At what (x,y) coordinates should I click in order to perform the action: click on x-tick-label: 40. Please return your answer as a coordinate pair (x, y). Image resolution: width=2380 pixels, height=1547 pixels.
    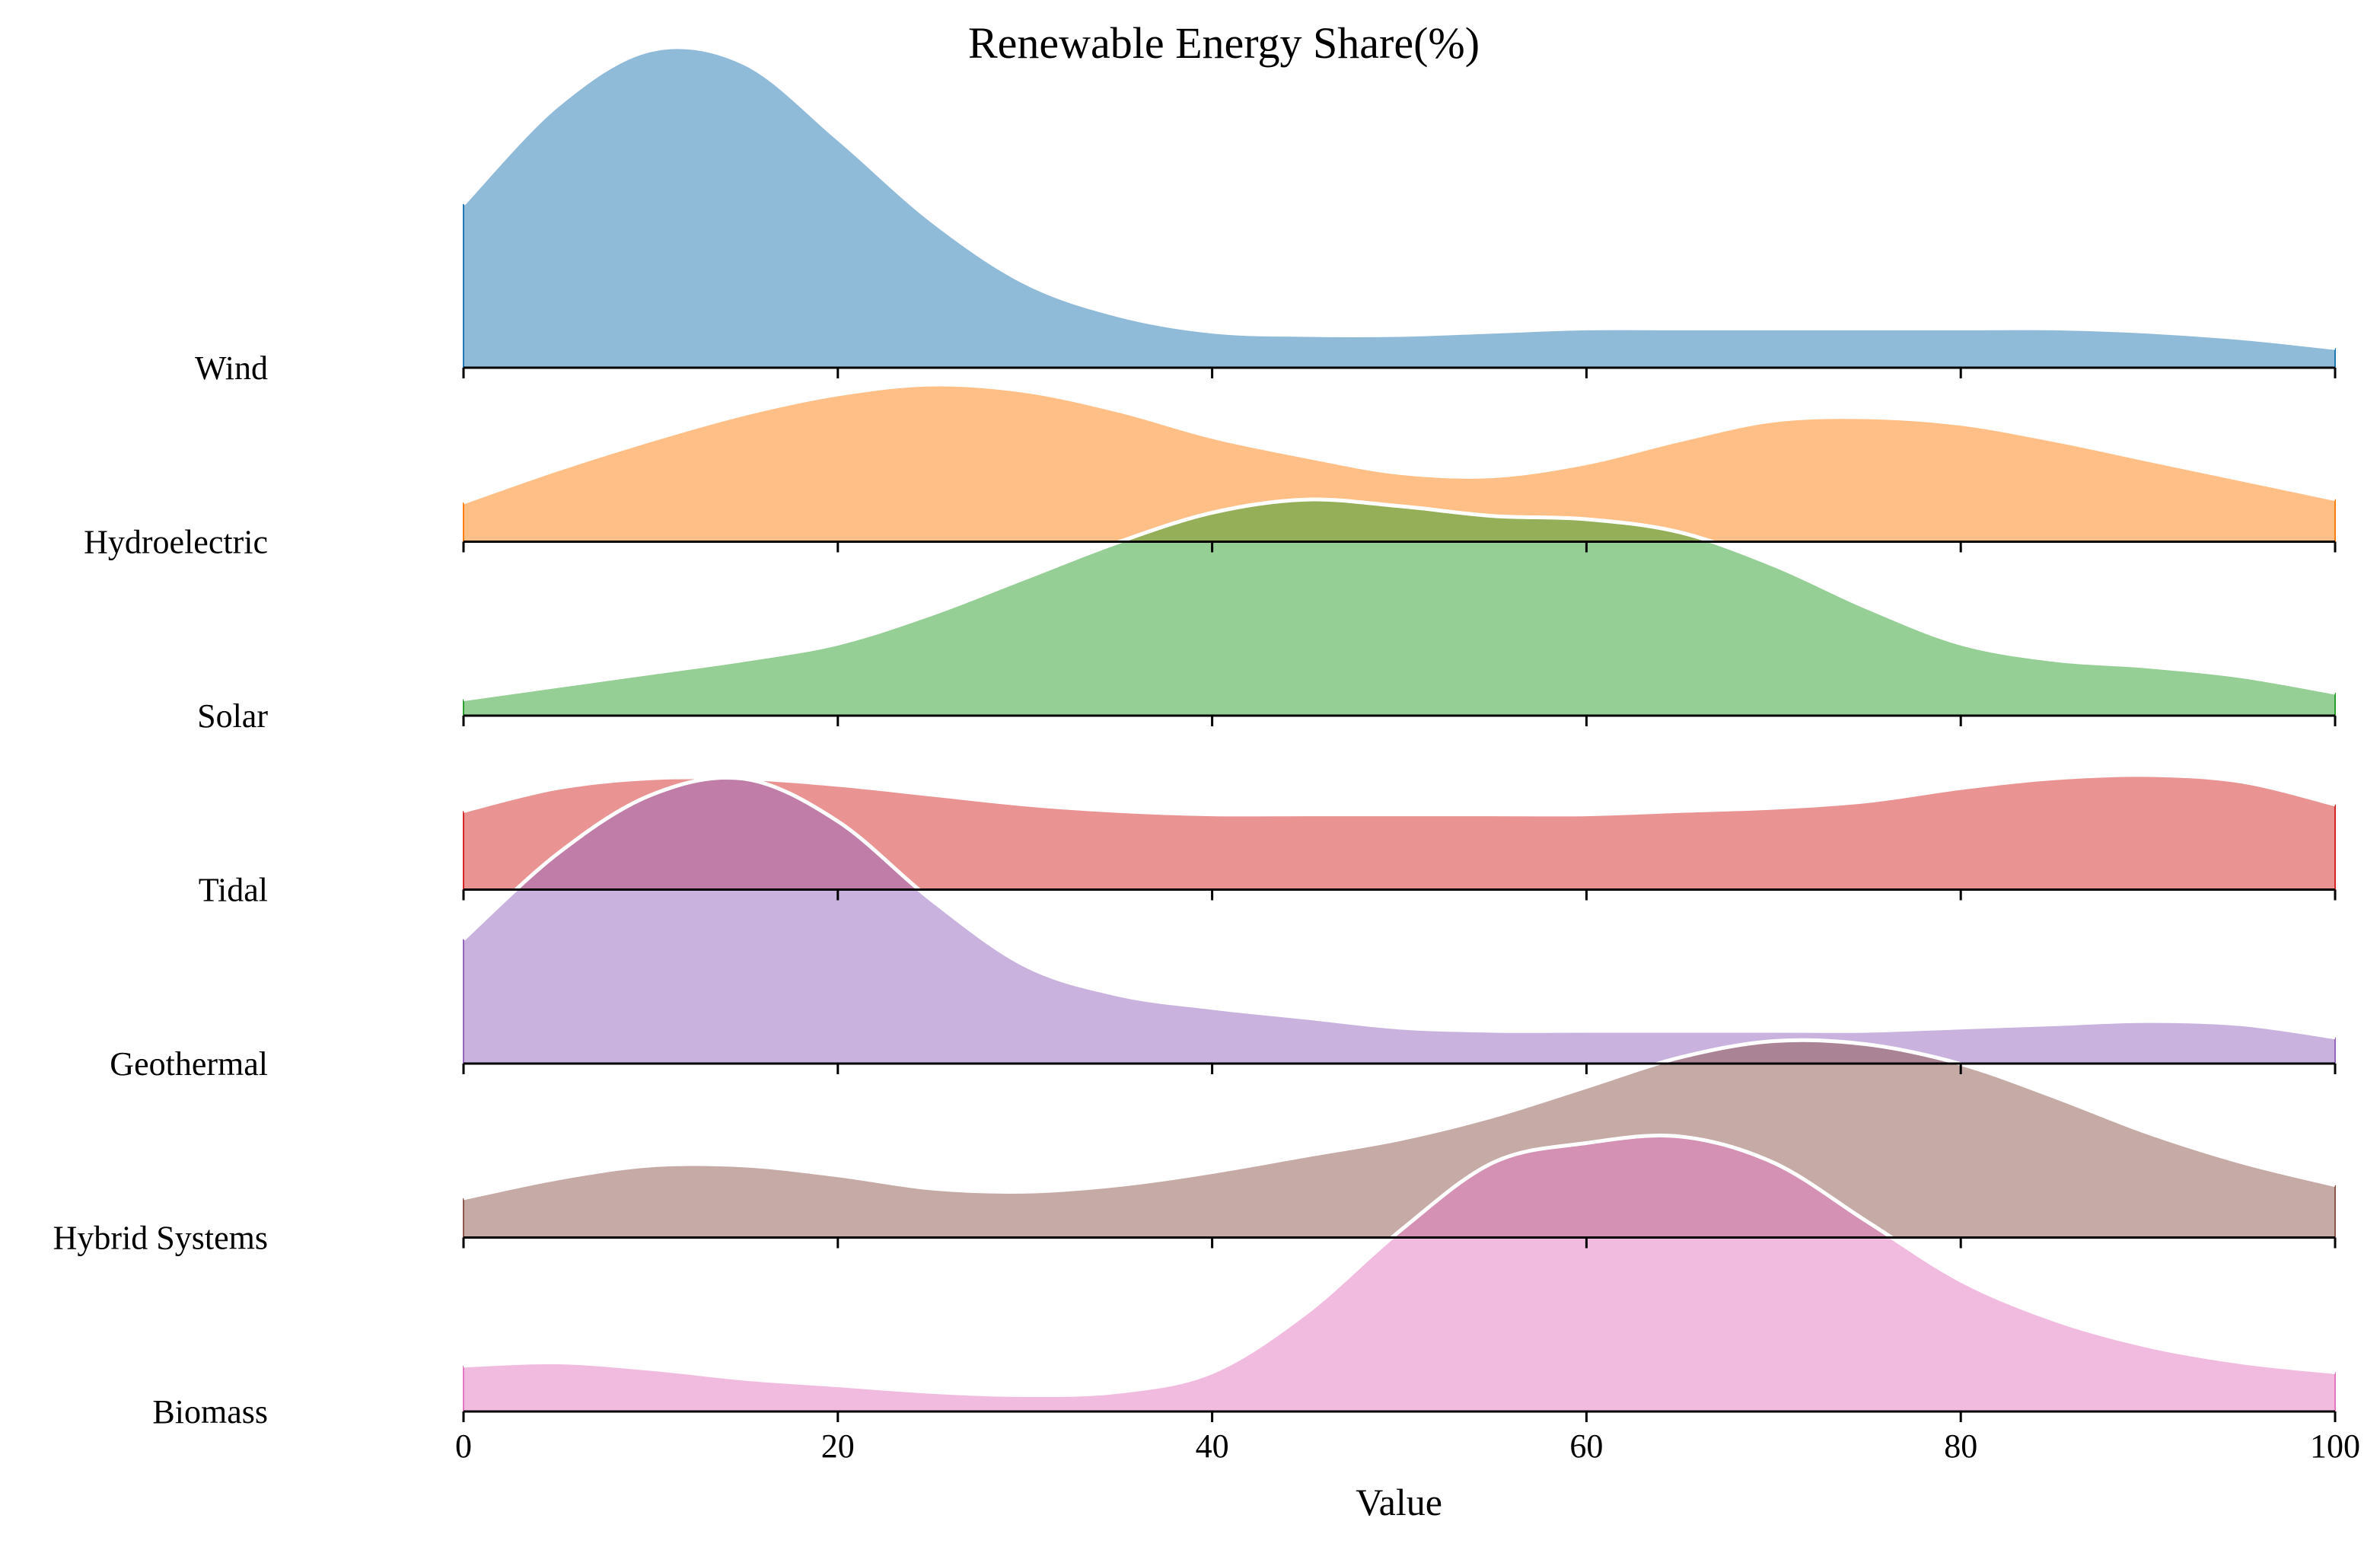
    Looking at the image, I should click on (1212, 1446).